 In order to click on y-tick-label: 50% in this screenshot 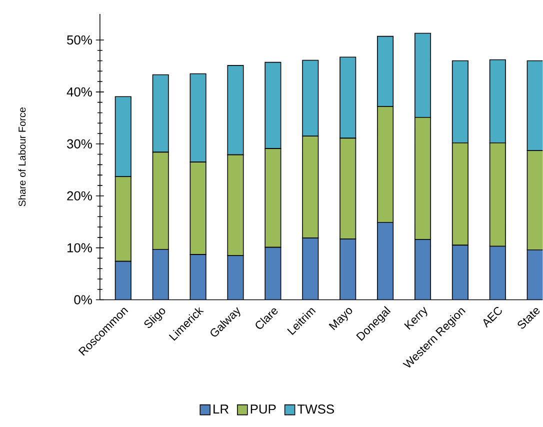, I will do `click(79, 40)`.